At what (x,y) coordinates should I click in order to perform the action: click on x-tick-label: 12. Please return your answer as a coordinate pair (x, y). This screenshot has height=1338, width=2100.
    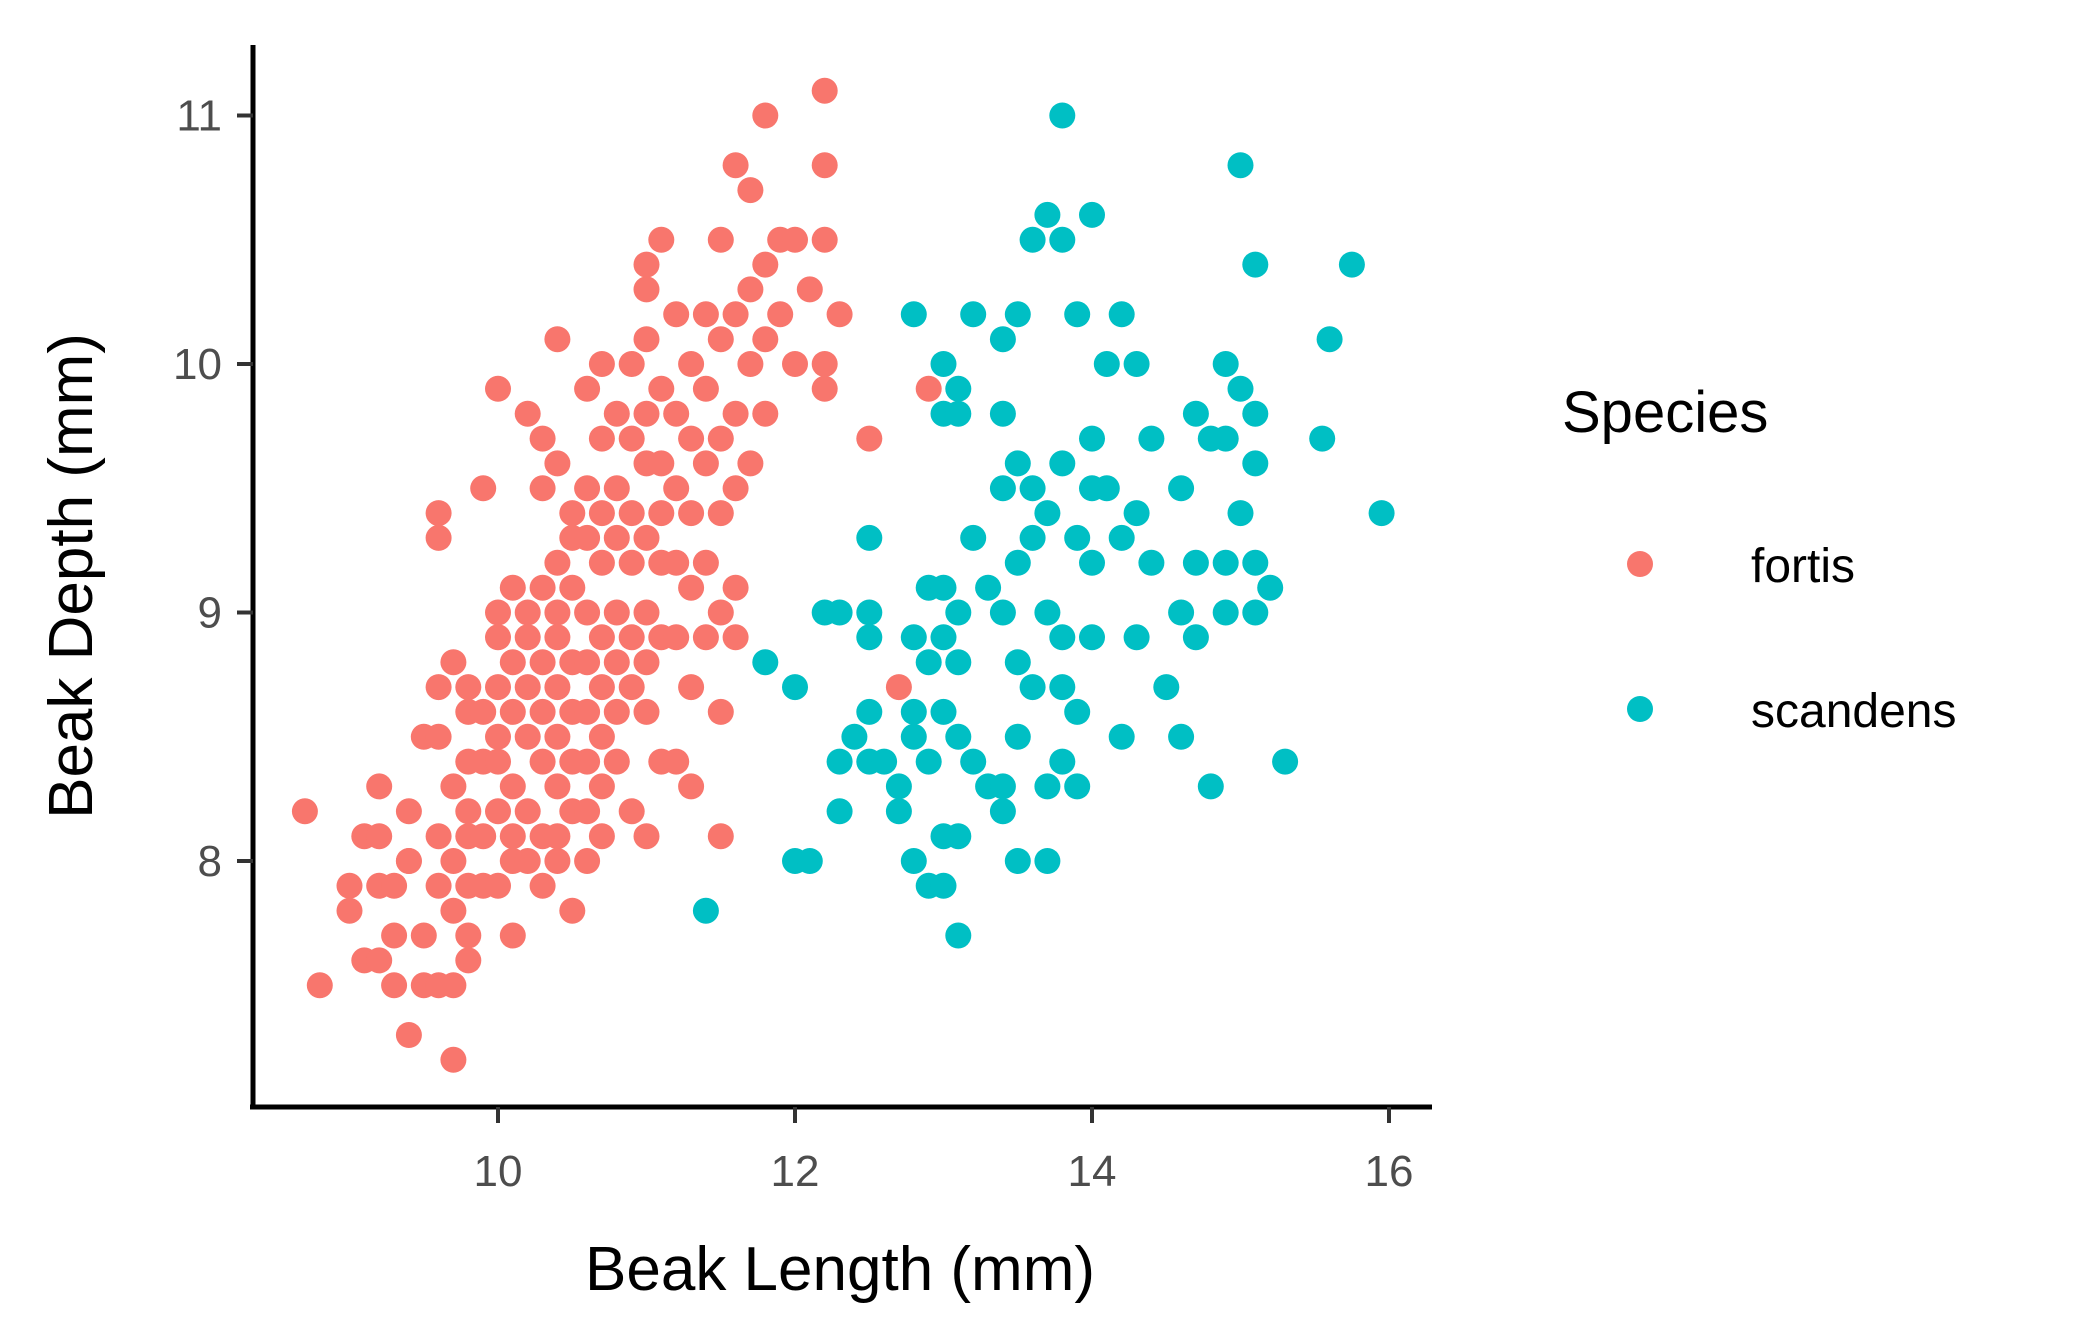
    Looking at the image, I should click on (795, 1171).